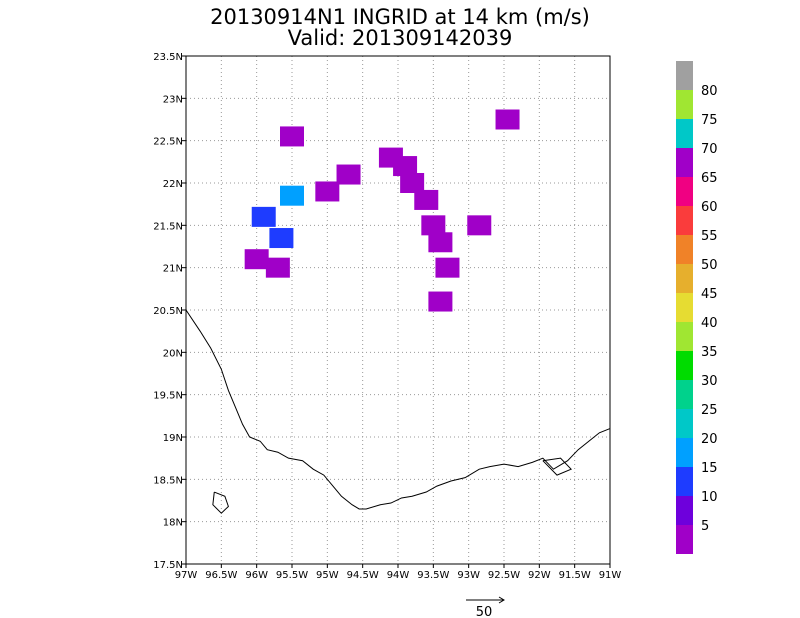  What do you see at coordinates (709, 323) in the screenshot?
I see `colorbar-label: 40` at bounding box center [709, 323].